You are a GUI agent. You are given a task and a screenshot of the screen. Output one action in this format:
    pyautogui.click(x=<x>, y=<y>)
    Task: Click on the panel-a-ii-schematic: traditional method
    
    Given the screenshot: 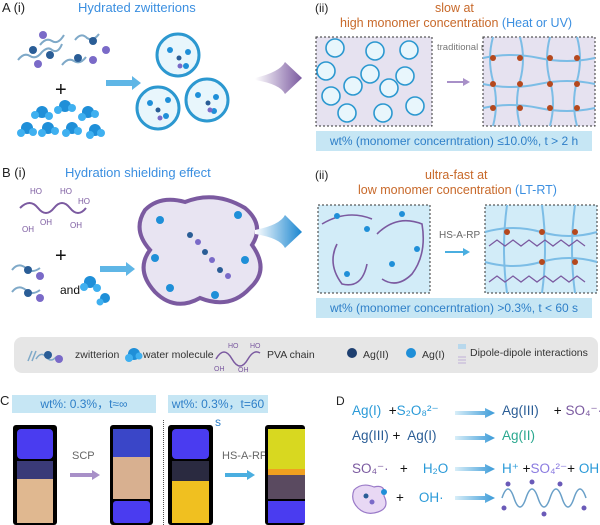 What is the action you would take?
    pyautogui.click(x=455, y=81)
    